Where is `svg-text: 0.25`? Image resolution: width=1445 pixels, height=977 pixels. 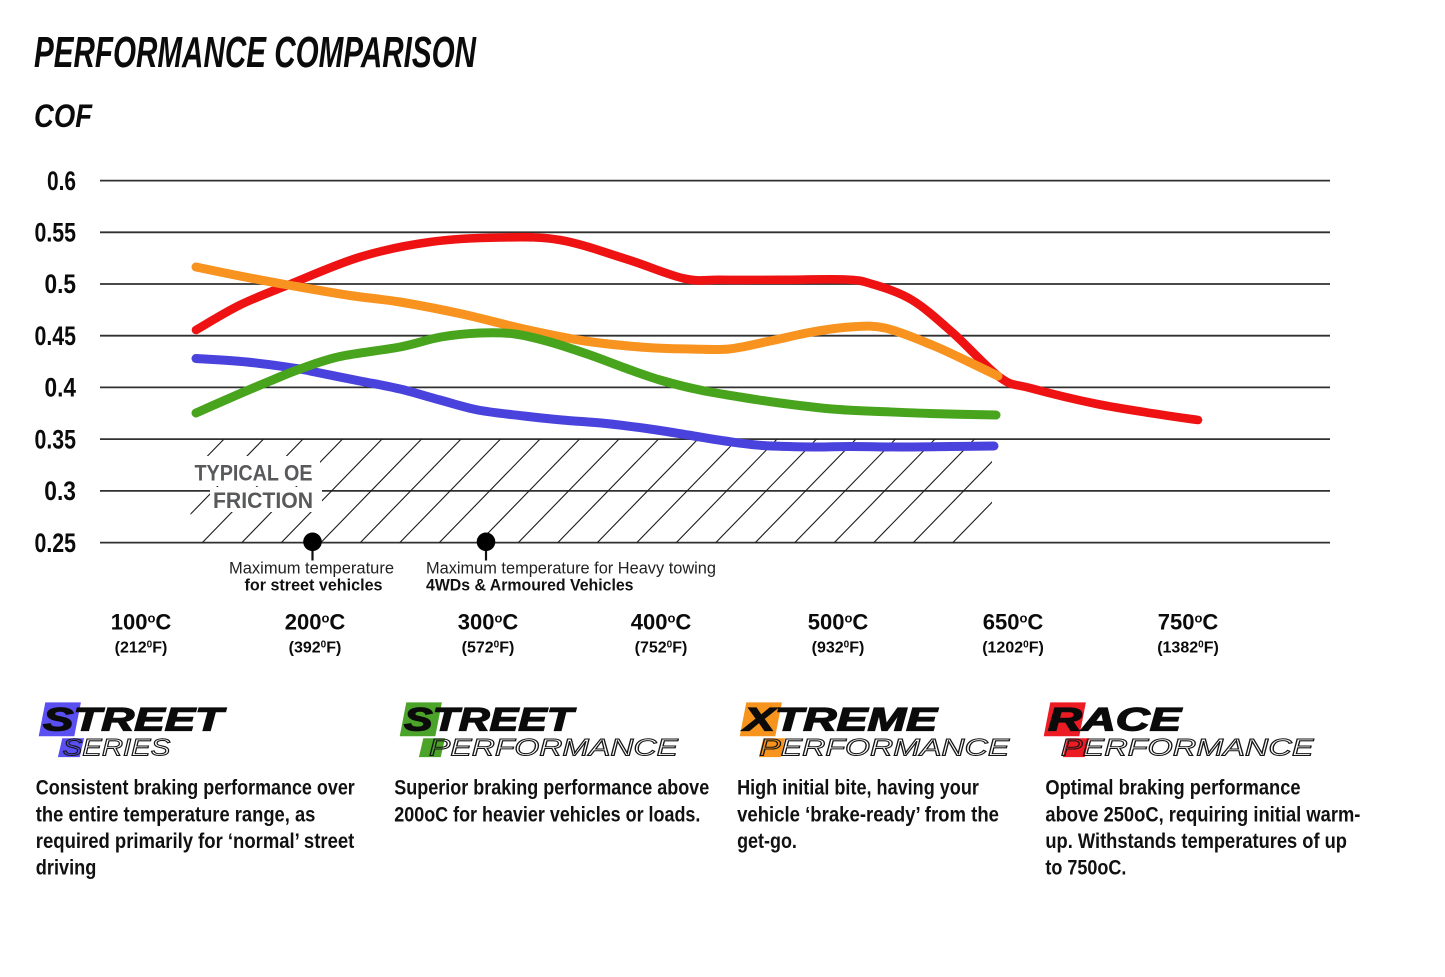 svg-text: 0.25 is located at coordinates (56, 543).